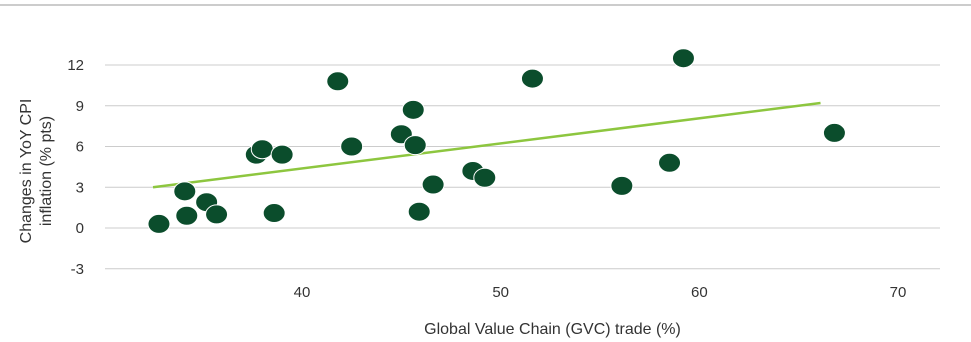  What do you see at coordinates (302, 292) in the screenshot?
I see `x-tick-label: 40` at bounding box center [302, 292].